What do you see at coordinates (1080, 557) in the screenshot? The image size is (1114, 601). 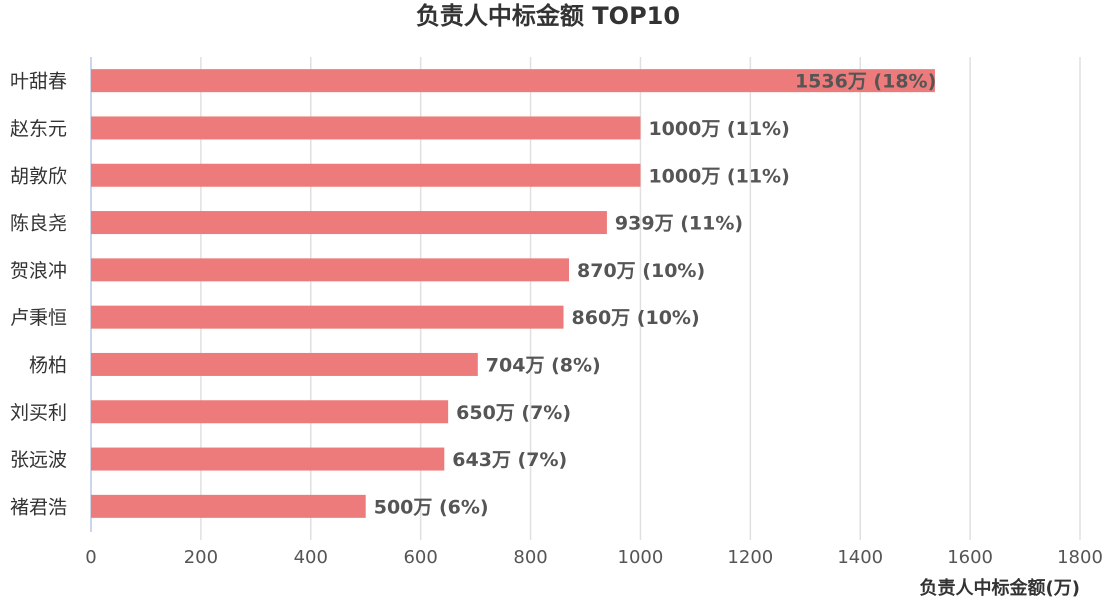 I see `x-tick-label: 1800` at bounding box center [1080, 557].